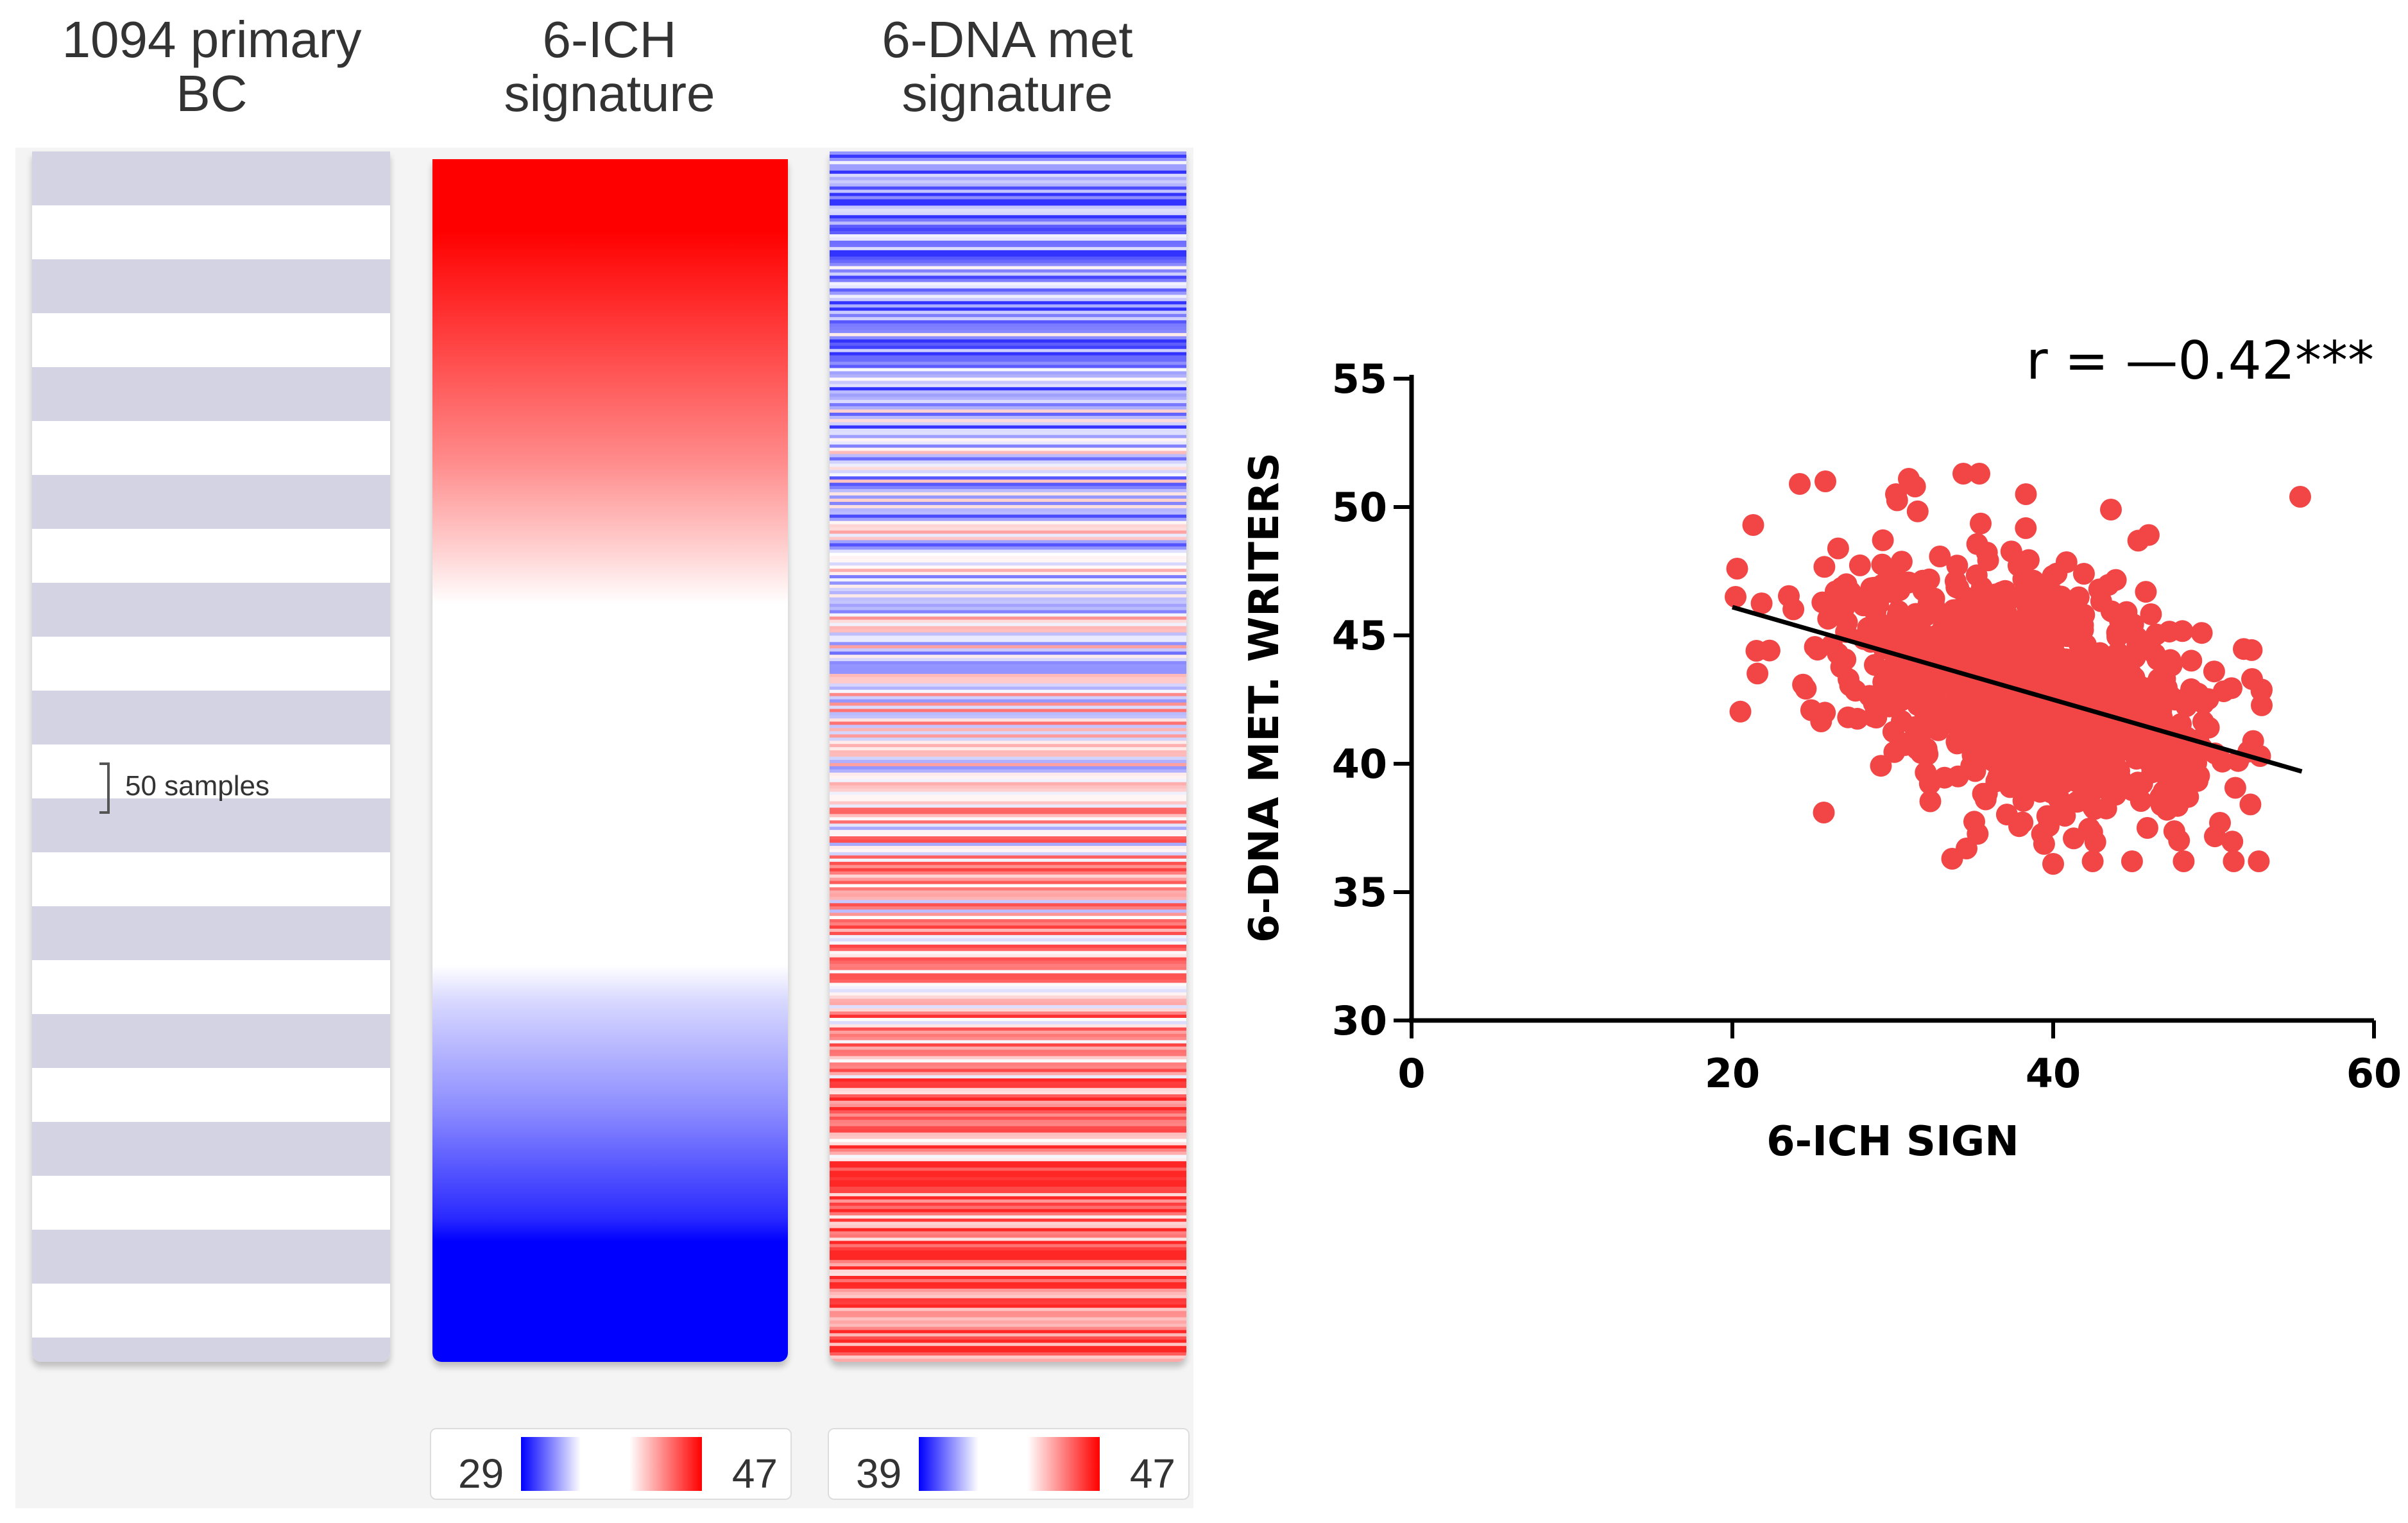  I want to click on sample-band, so click(211, 178).